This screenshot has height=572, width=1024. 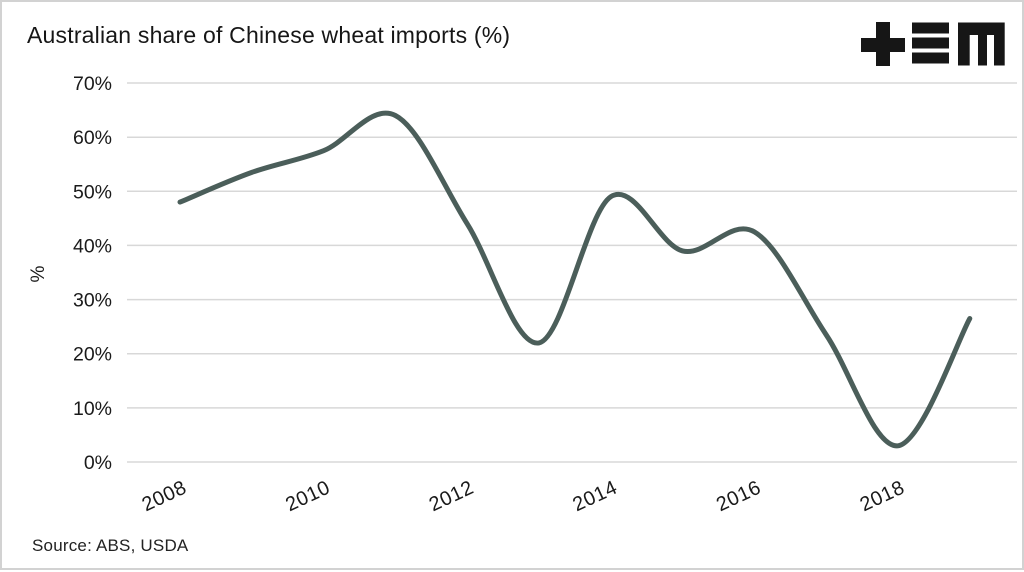 I want to click on logo-triple-bar-icon, so click(x=930, y=43).